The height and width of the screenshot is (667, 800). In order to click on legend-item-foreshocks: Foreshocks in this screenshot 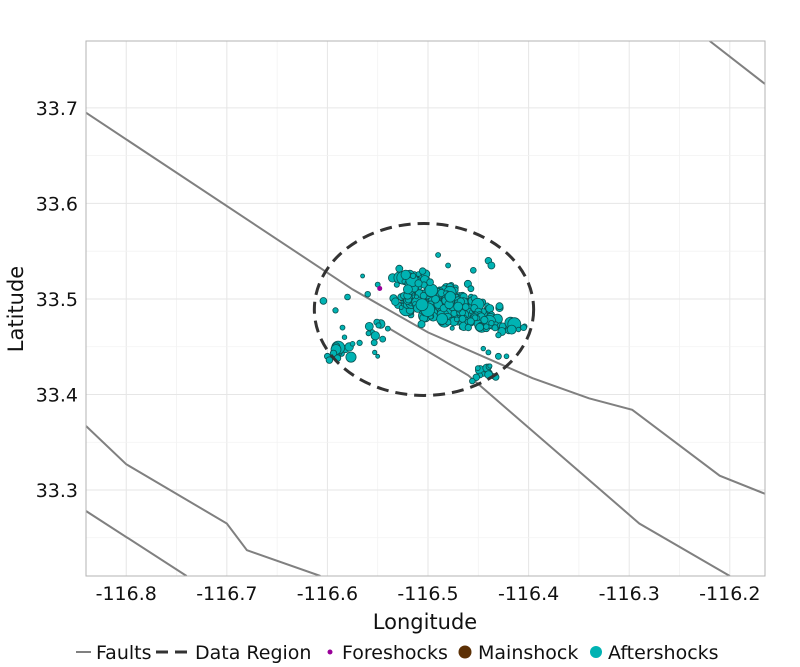, I will do `click(387, 653)`.